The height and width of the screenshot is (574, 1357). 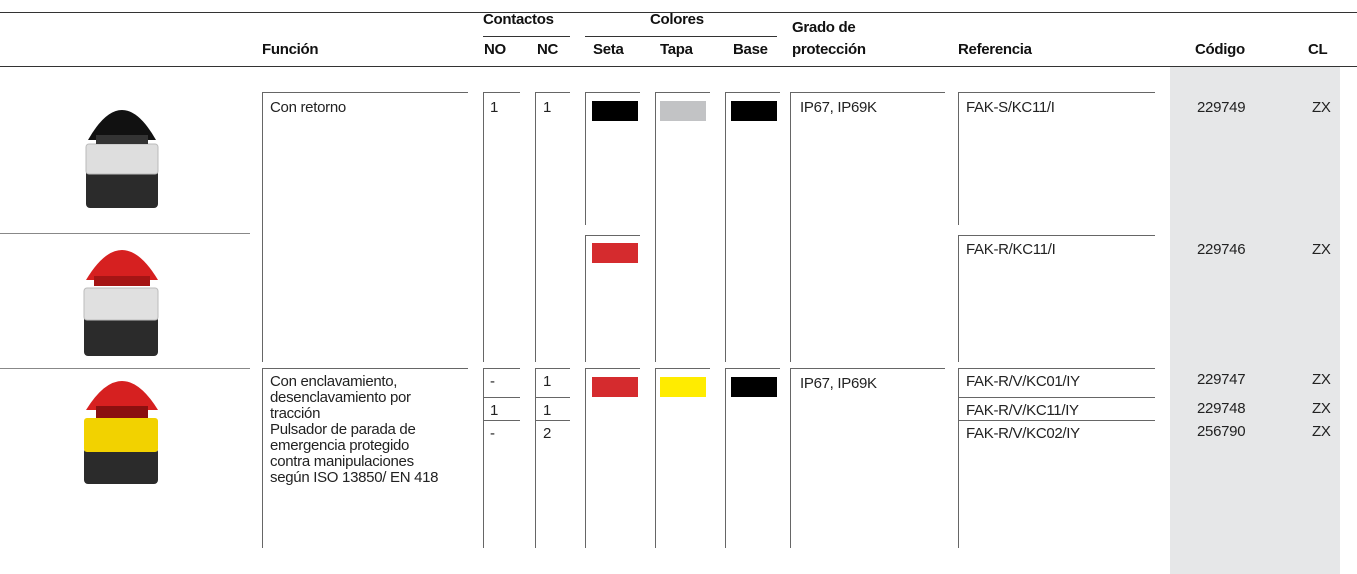 What do you see at coordinates (1023, 381) in the screenshot?
I see `reference: FAK-R/V/KC01/IY` at bounding box center [1023, 381].